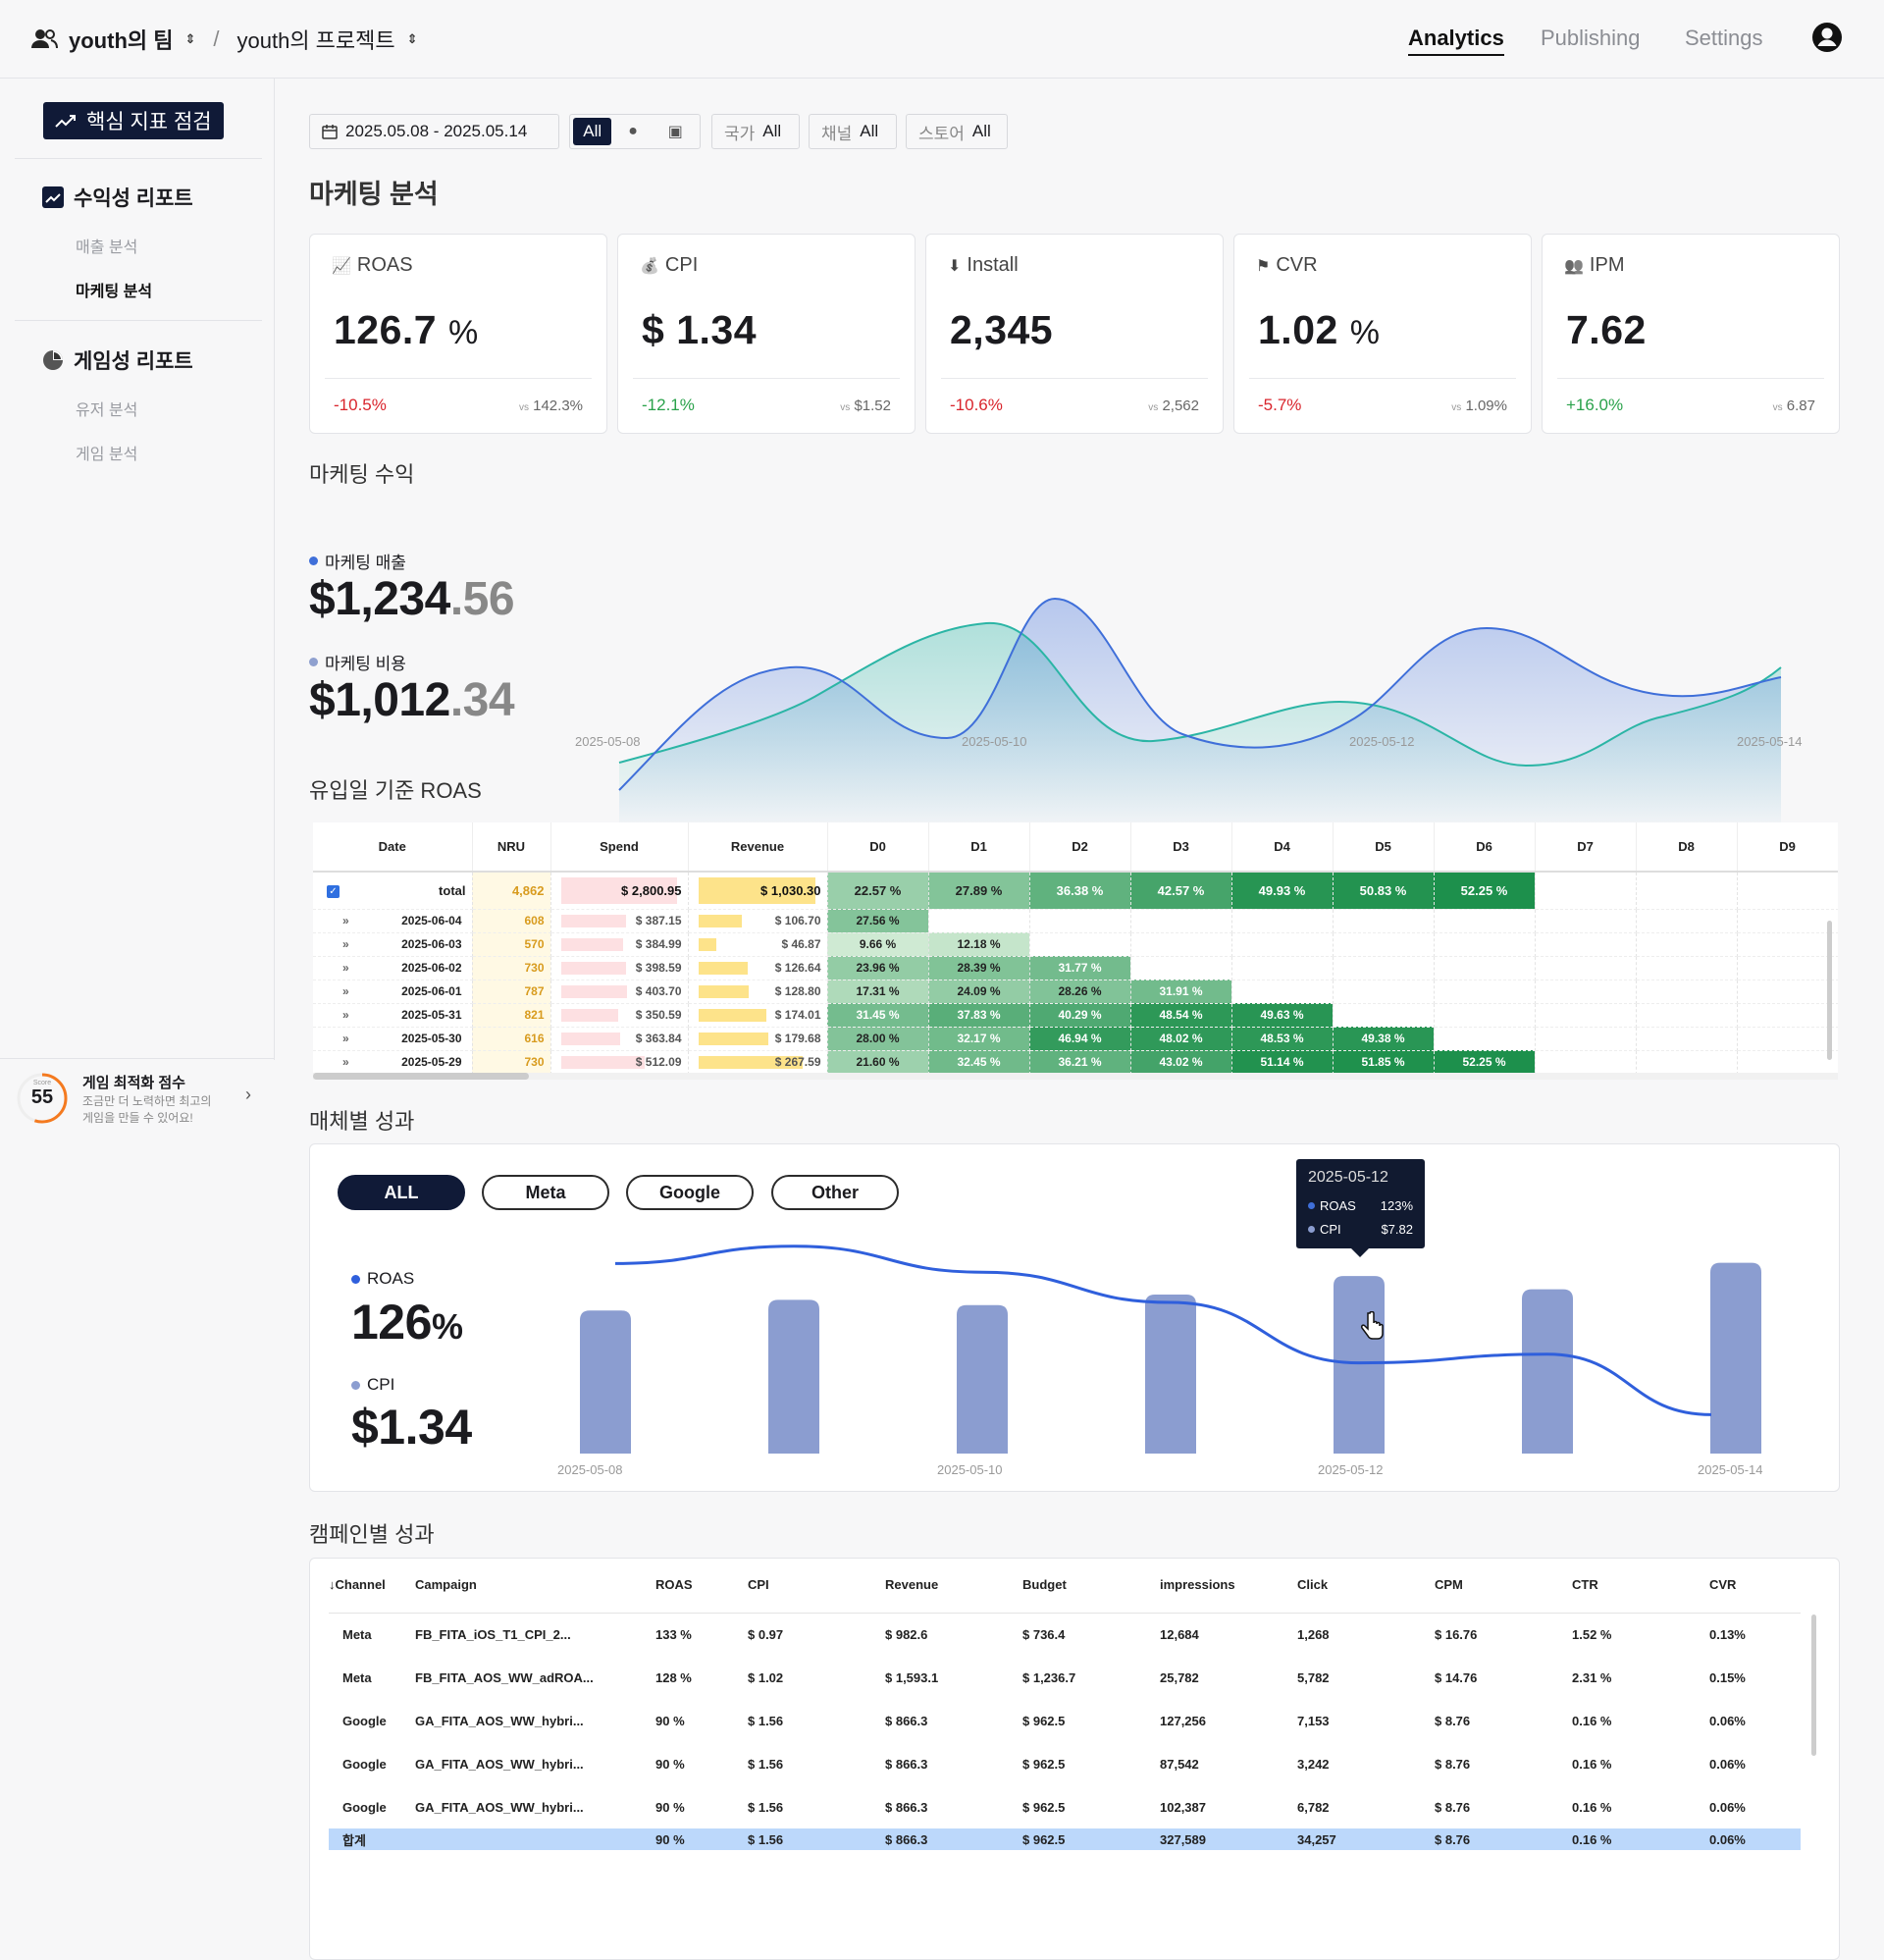 This screenshot has width=1884, height=1960. What do you see at coordinates (1787, 848) in the screenshot?
I see `column-header: D9` at bounding box center [1787, 848].